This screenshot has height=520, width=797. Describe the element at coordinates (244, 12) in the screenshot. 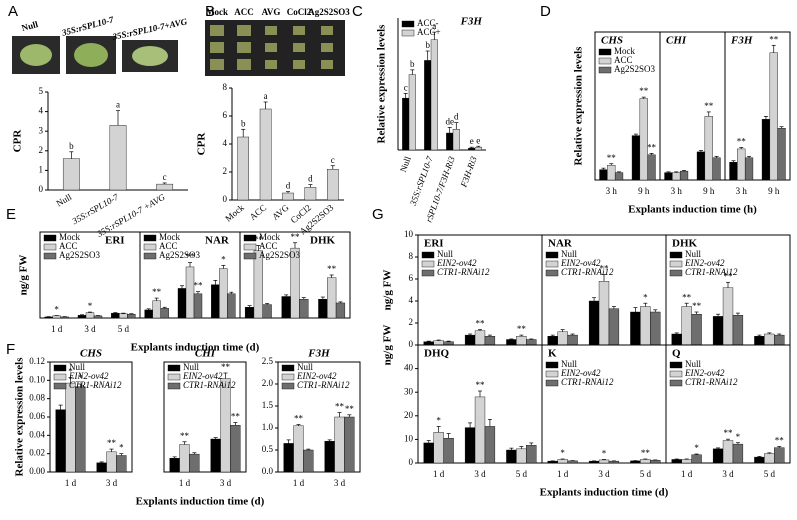

I see `image-label: ACC` at that location.